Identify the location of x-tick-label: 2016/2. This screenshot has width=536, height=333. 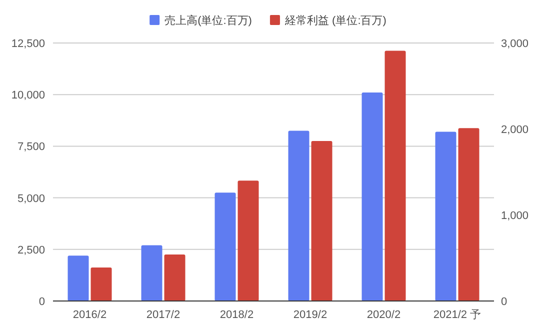
(89, 315).